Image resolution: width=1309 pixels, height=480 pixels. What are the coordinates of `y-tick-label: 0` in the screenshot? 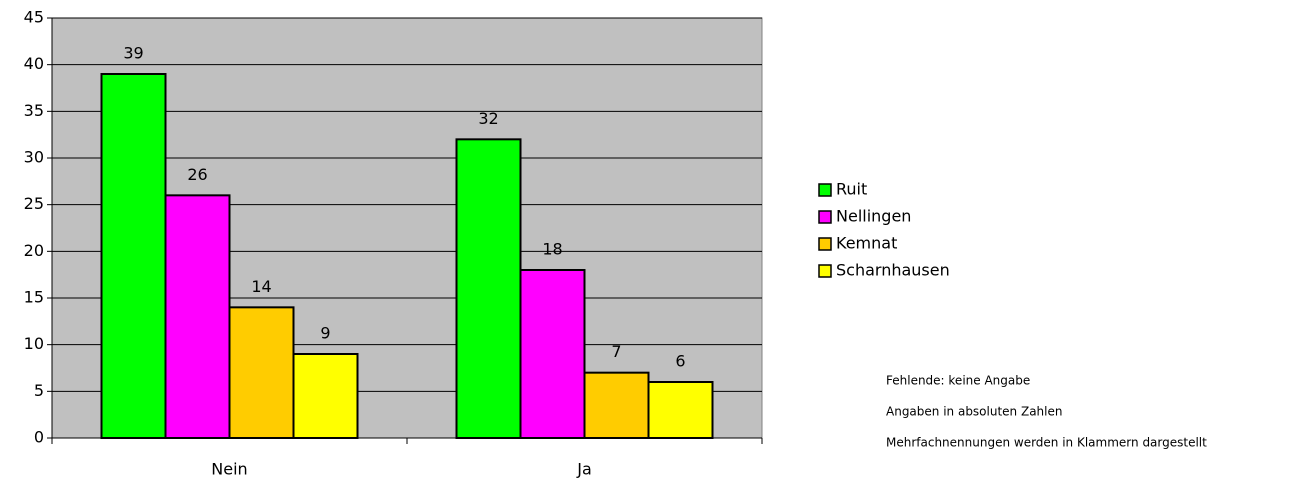 It's located at (39, 437).